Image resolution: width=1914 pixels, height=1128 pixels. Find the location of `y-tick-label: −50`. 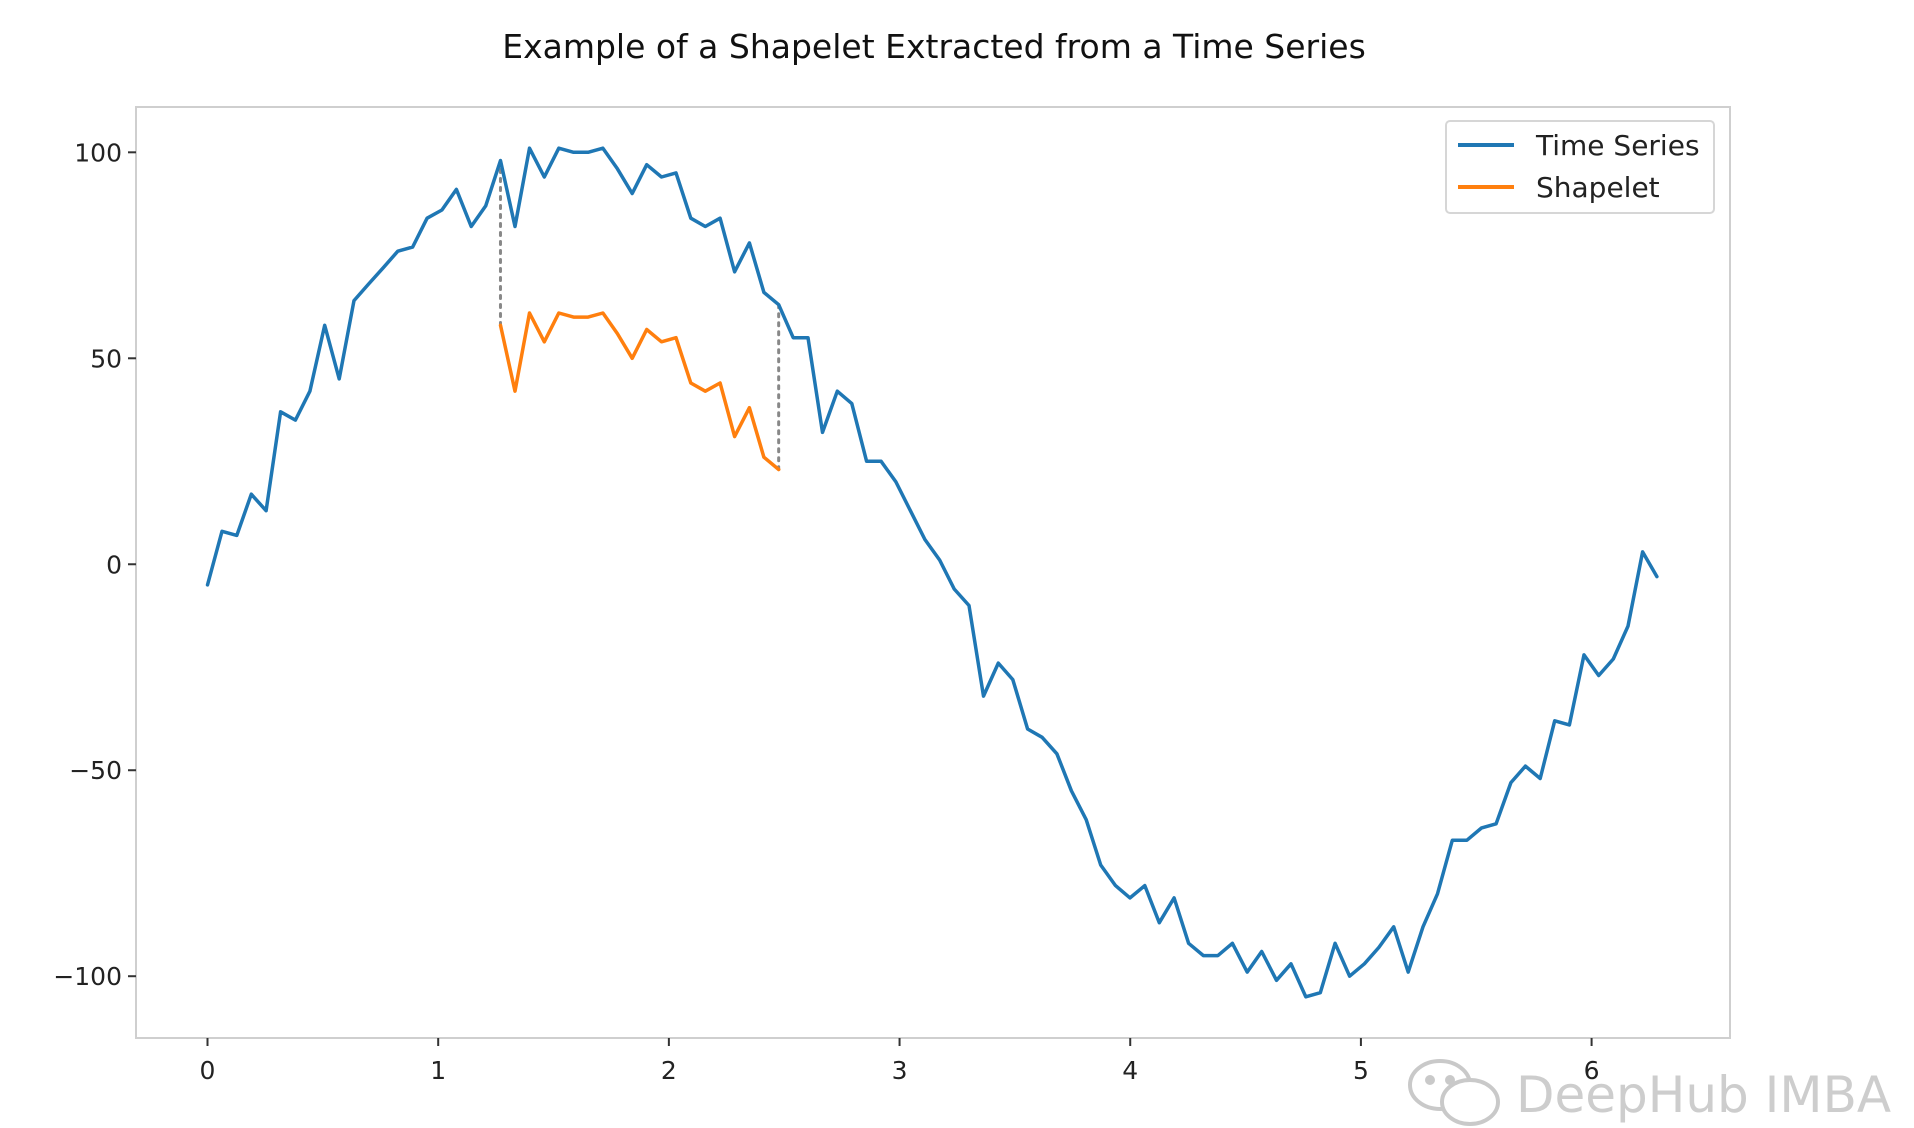

y-tick-label: −50 is located at coordinates (95, 770).